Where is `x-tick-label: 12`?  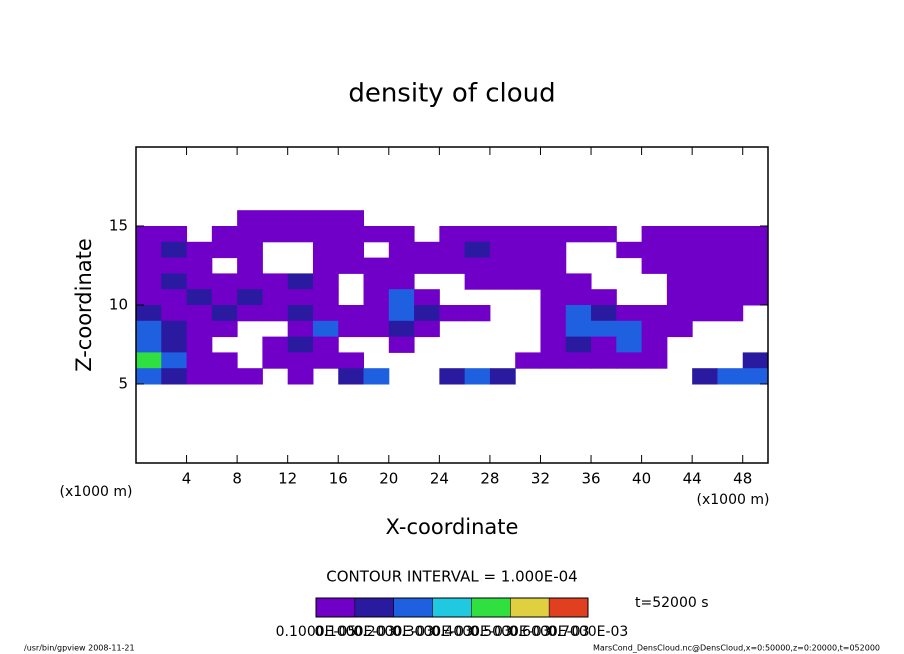 x-tick-label: 12 is located at coordinates (287, 479).